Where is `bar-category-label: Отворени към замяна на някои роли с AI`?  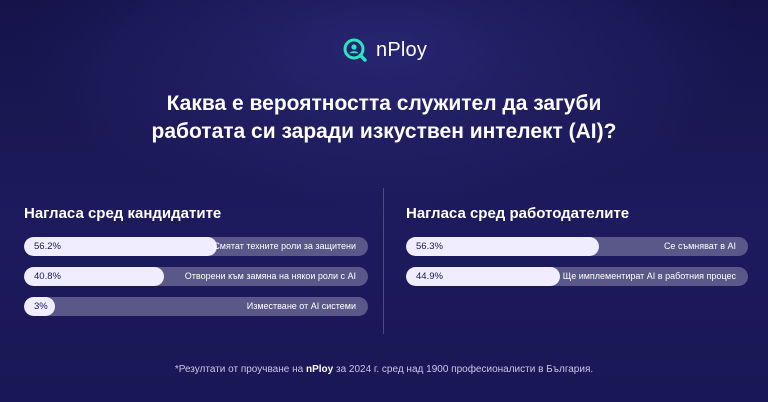 bar-category-label: Отворени към замяна на някои роли с AI is located at coordinates (270, 276).